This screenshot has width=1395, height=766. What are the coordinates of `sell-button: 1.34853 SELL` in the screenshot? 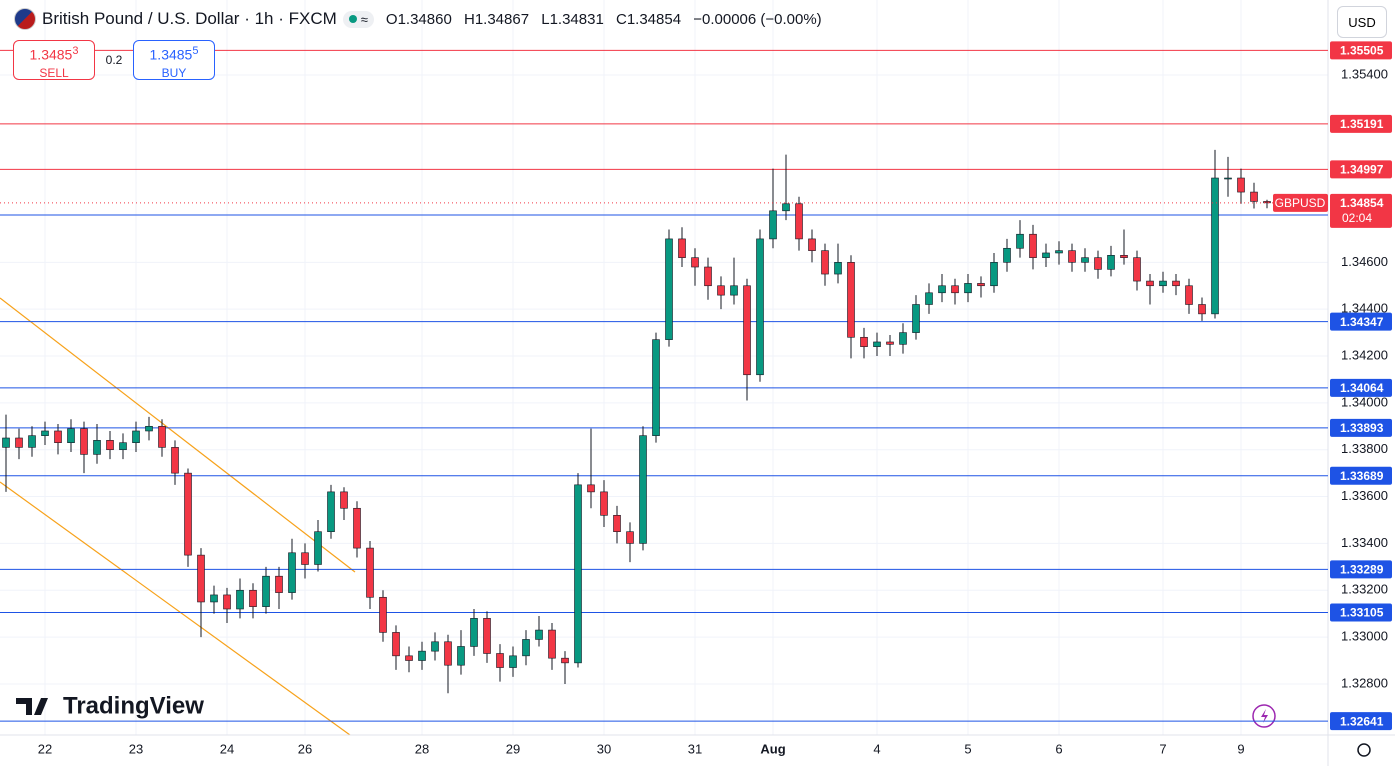 It's located at (54, 60).